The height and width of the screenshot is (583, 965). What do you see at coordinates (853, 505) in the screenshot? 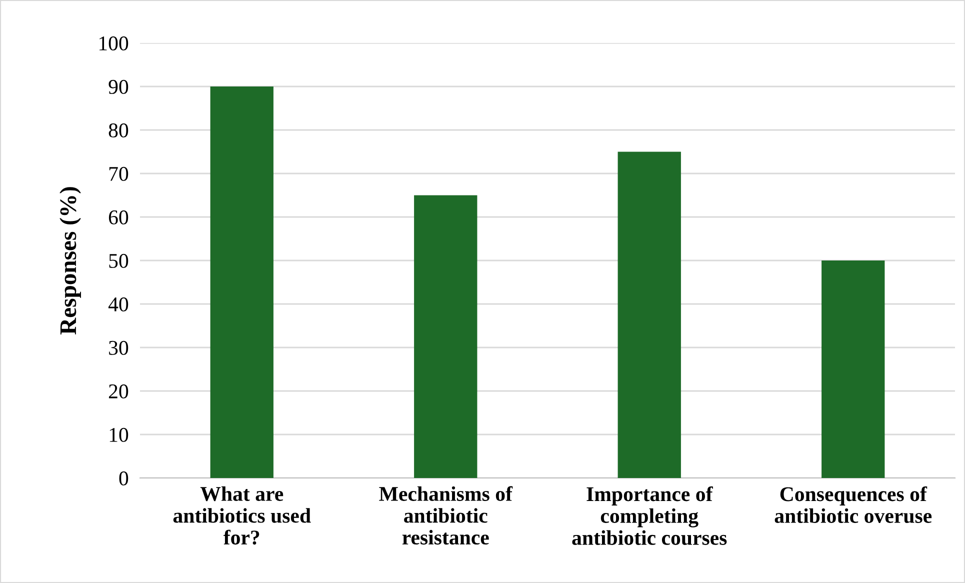
I see `x-tick-label: Consequences of antibiotic overuse` at bounding box center [853, 505].